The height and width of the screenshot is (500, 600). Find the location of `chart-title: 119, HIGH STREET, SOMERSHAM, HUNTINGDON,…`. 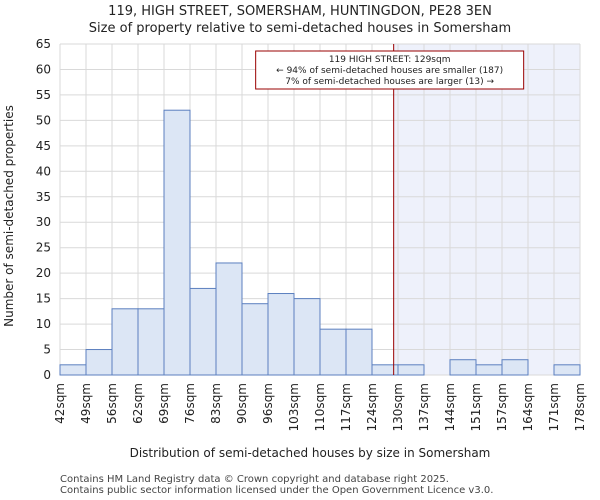

chart-title: 119, HIGH STREET, SOMERSHAM, HUNTINGDON,… is located at coordinates (300, 11).